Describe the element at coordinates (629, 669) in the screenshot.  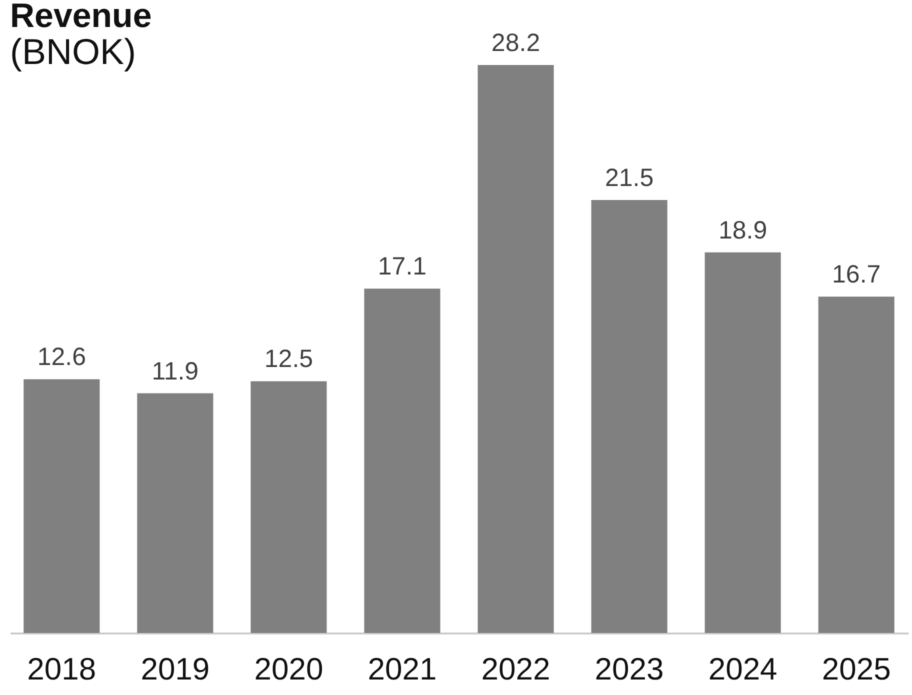
I see `x-tick-label: 2023` at that location.